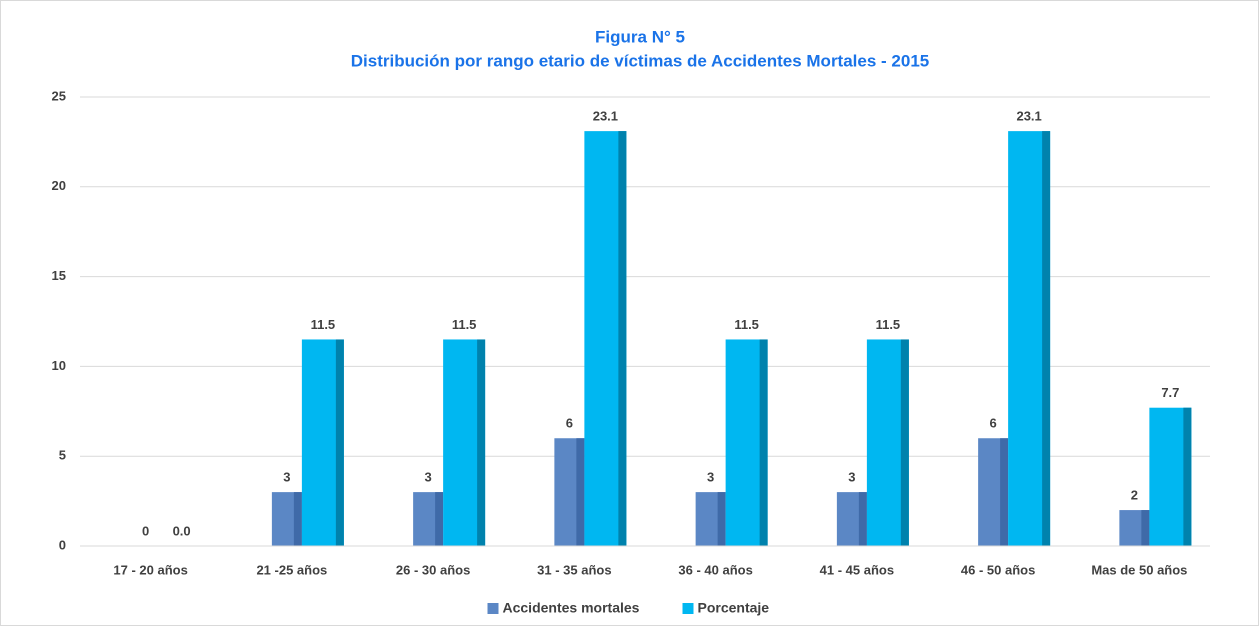 The width and height of the screenshot is (1259, 626). I want to click on y-tick-label: 10, so click(59, 365).